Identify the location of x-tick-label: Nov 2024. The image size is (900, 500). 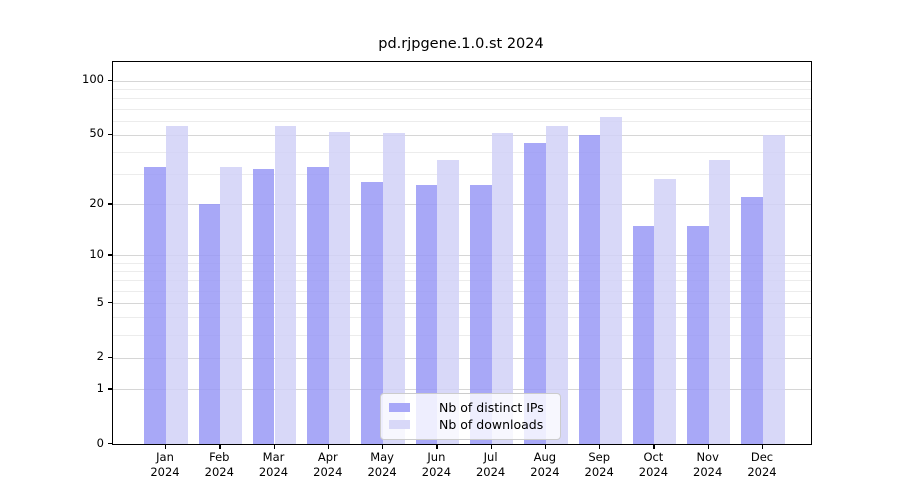
(708, 465).